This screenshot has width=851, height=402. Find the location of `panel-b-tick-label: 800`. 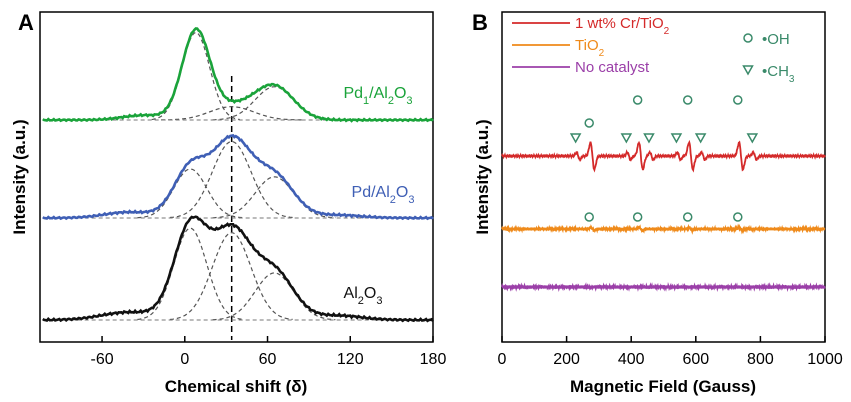

panel-b-tick-label: 800 is located at coordinates (760, 359).